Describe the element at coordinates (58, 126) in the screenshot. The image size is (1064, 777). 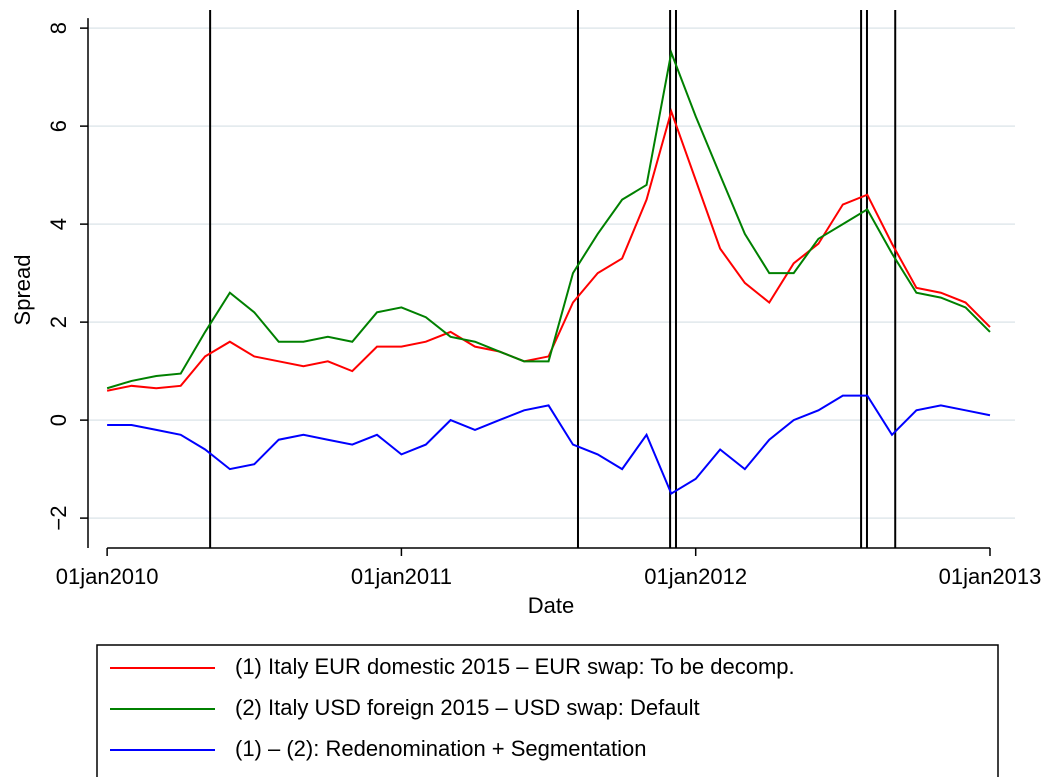
I see `y-tick-label: 6` at that location.